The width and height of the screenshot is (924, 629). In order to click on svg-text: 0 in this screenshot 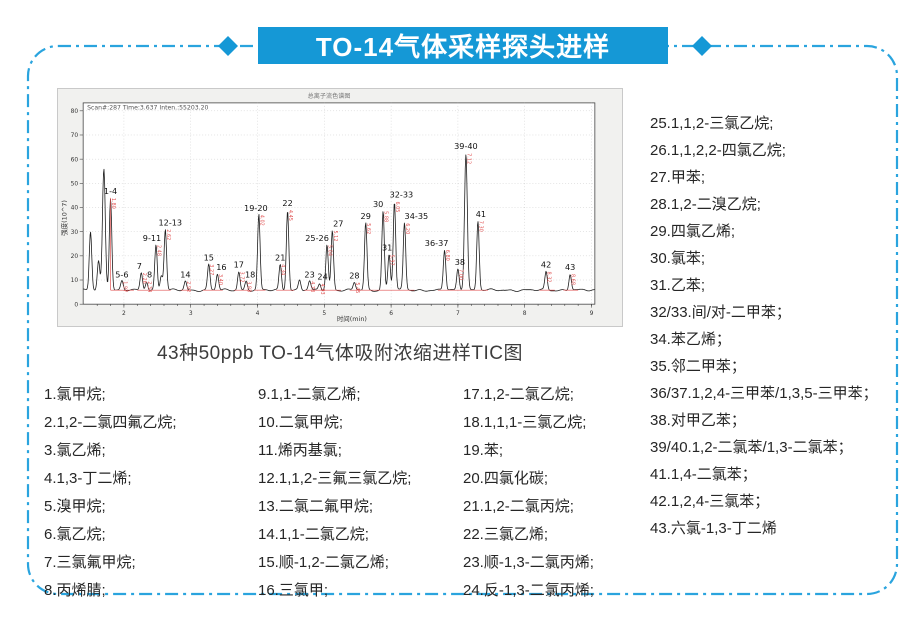, I will do `click(76, 304)`.